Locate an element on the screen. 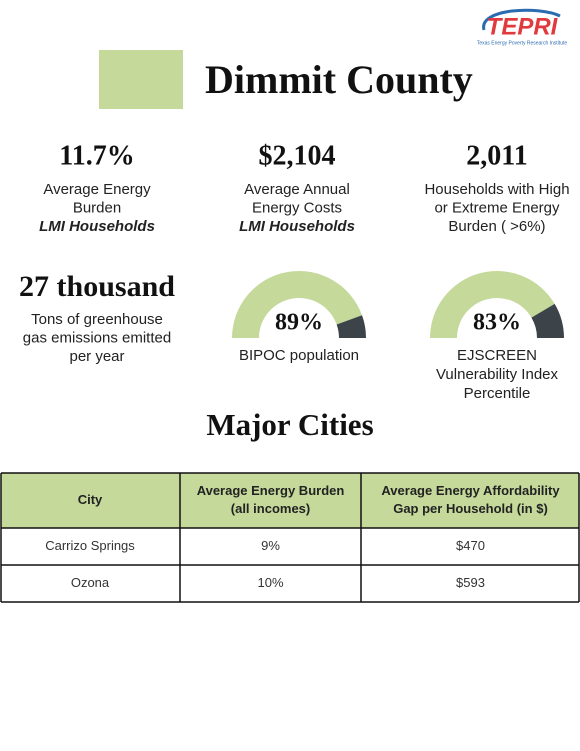  label-line: BIPOC population is located at coordinates (299, 355).